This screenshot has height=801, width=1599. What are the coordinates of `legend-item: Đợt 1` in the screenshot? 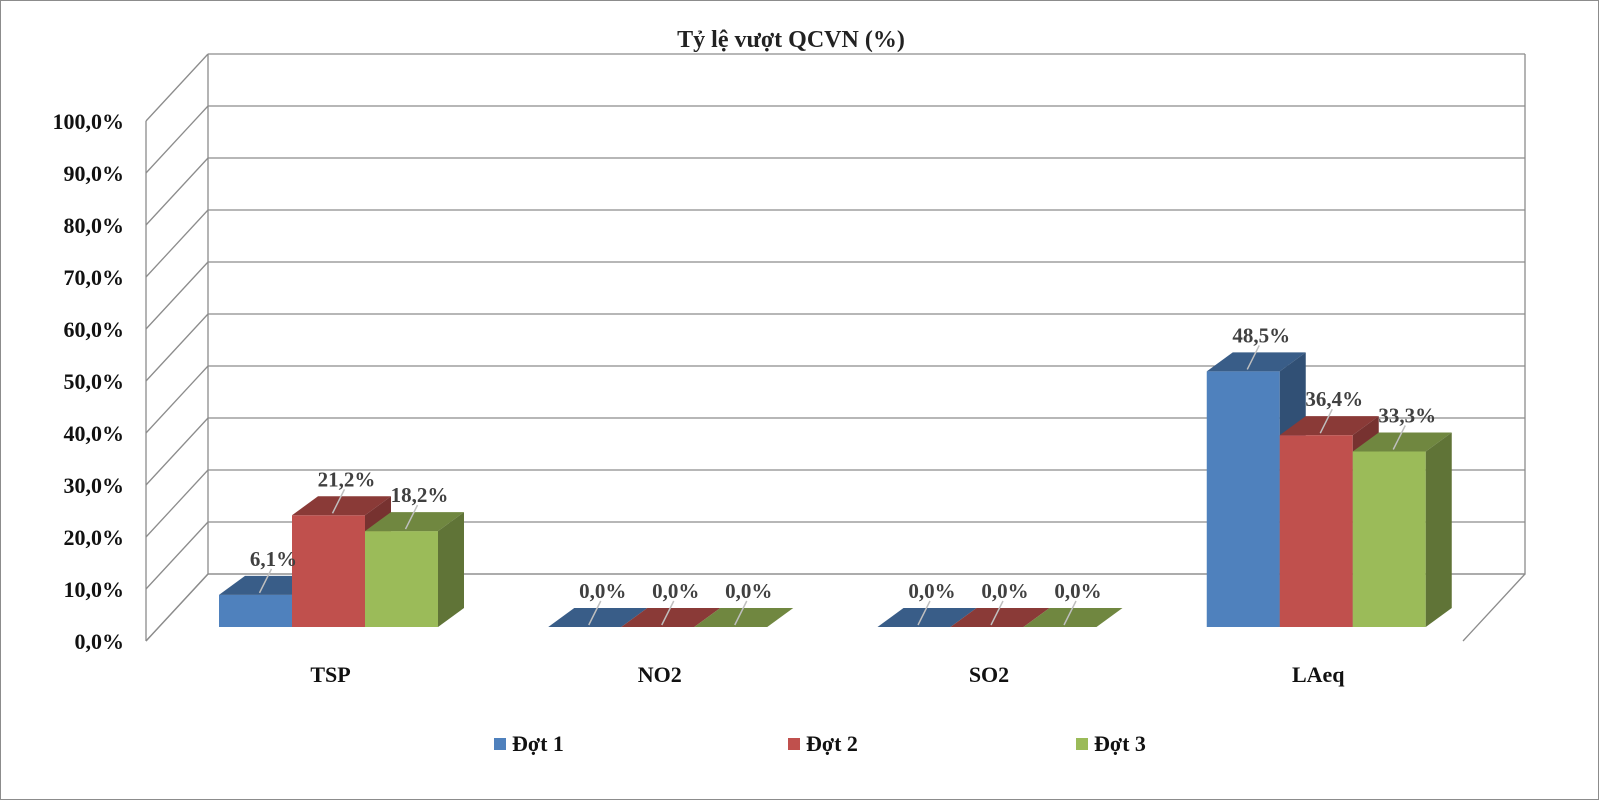 It's located at (529, 743).